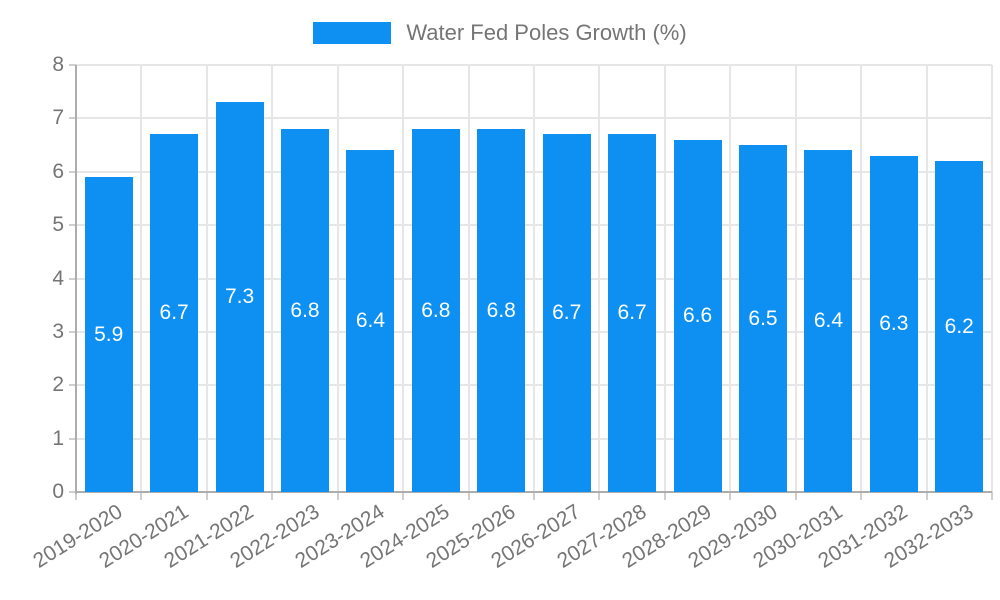 The width and height of the screenshot is (1000, 600). I want to click on y-axis-line, so click(76, 279).